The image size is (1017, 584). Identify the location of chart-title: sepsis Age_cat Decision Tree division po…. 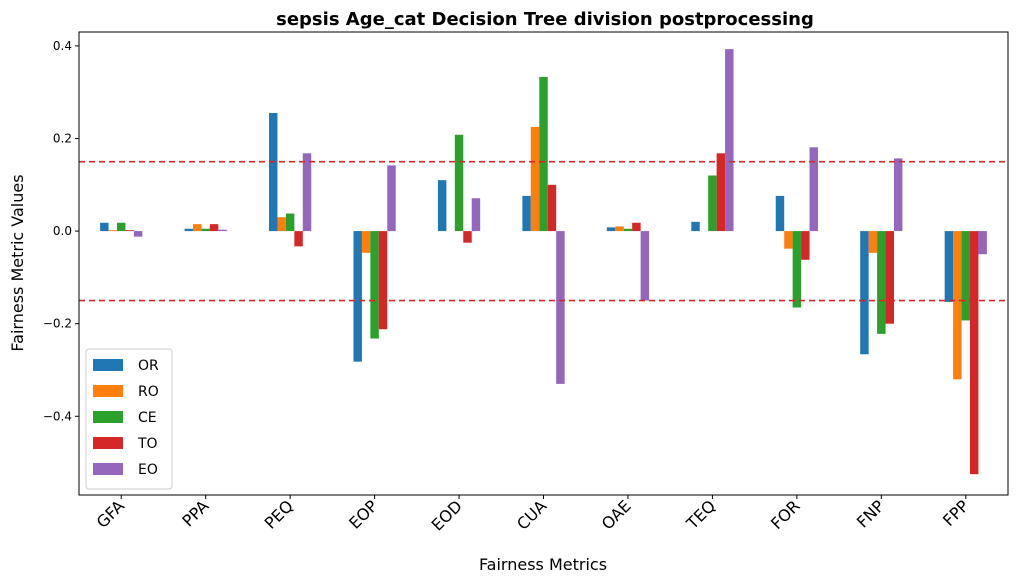
(545, 19).